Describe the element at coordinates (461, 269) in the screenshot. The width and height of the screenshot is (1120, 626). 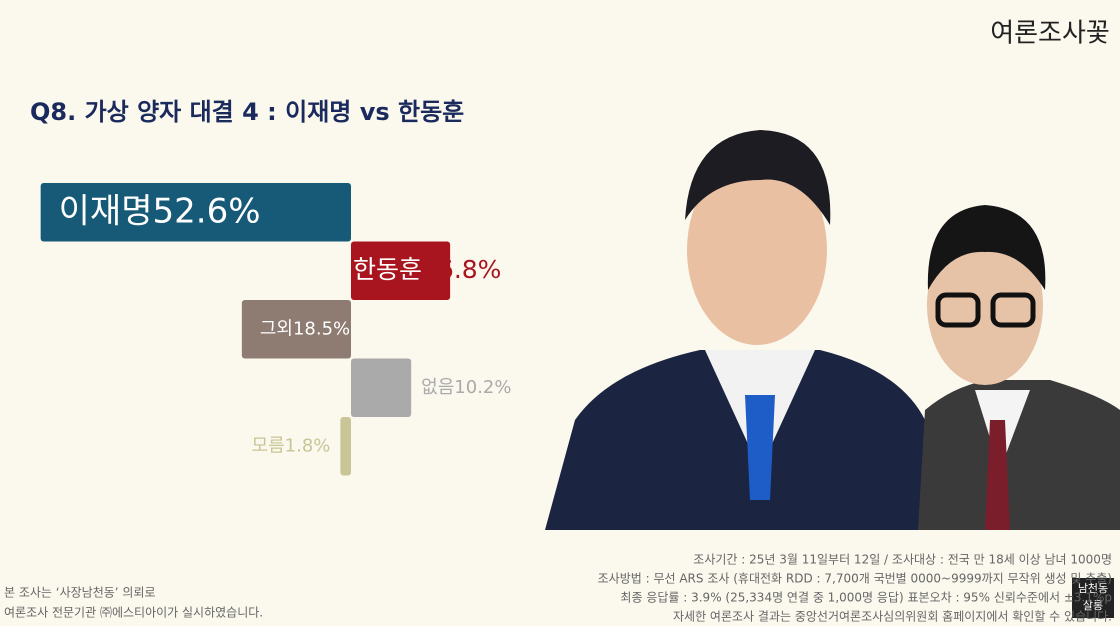
I see `value-label: 16.8%` at that location.